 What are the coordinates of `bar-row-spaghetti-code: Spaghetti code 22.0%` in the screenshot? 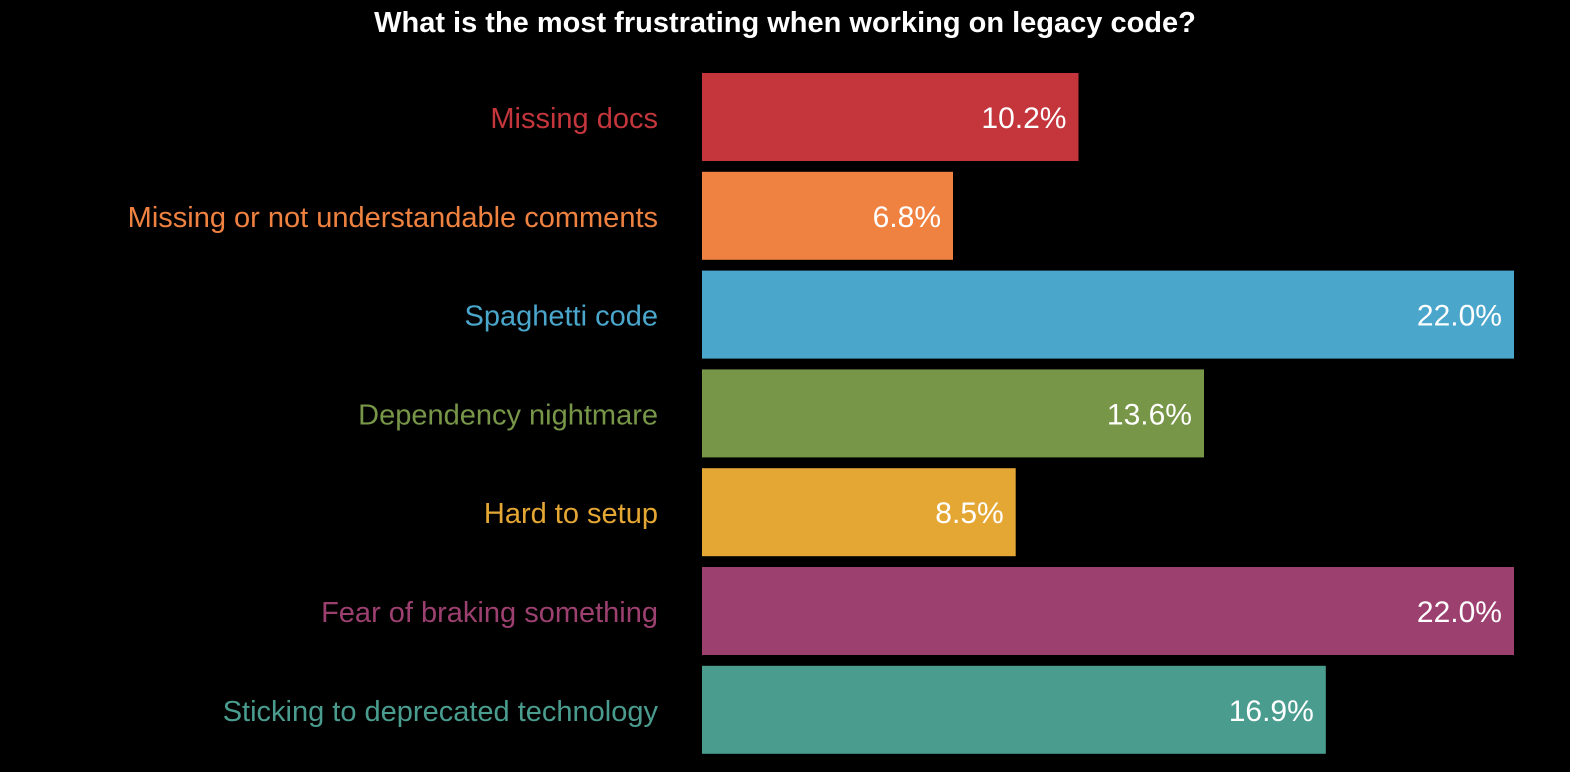 It's located at (989, 314).